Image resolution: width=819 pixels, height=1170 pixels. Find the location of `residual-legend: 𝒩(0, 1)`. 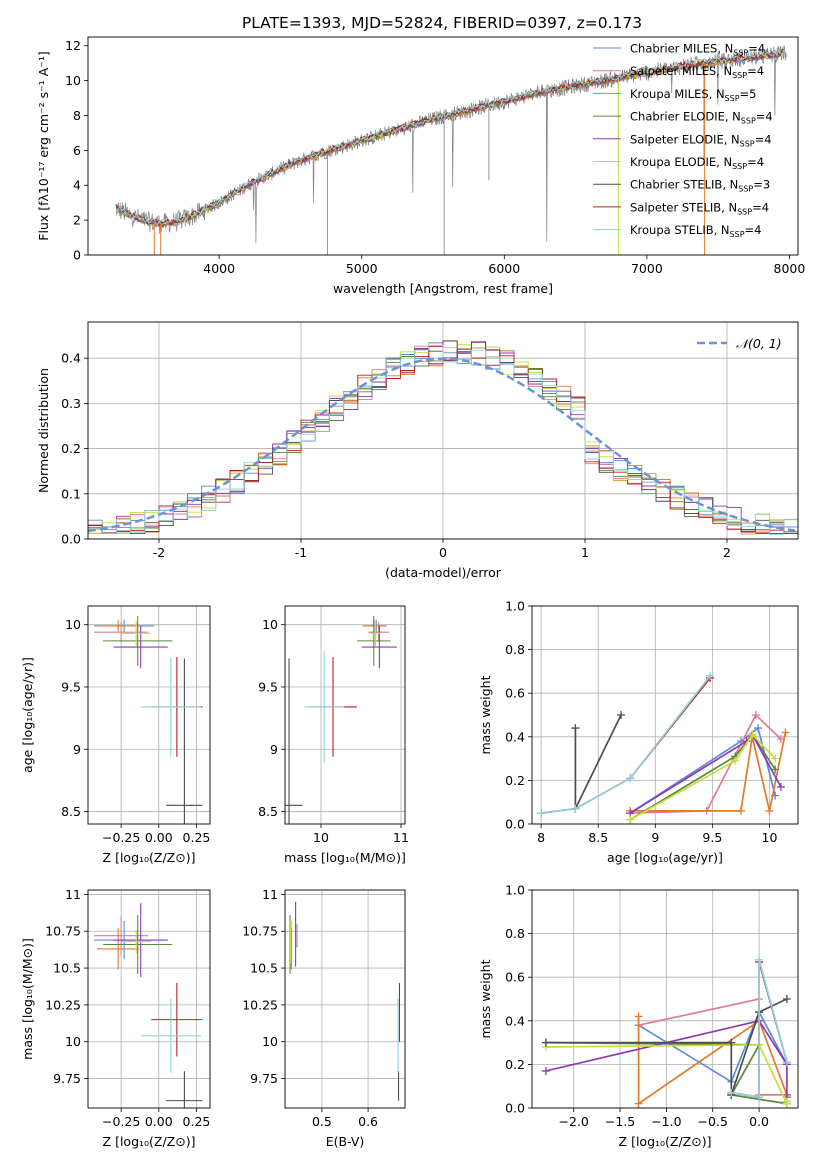

residual-legend: 𝒩(0, 1) is located at coordinates (739, 343).